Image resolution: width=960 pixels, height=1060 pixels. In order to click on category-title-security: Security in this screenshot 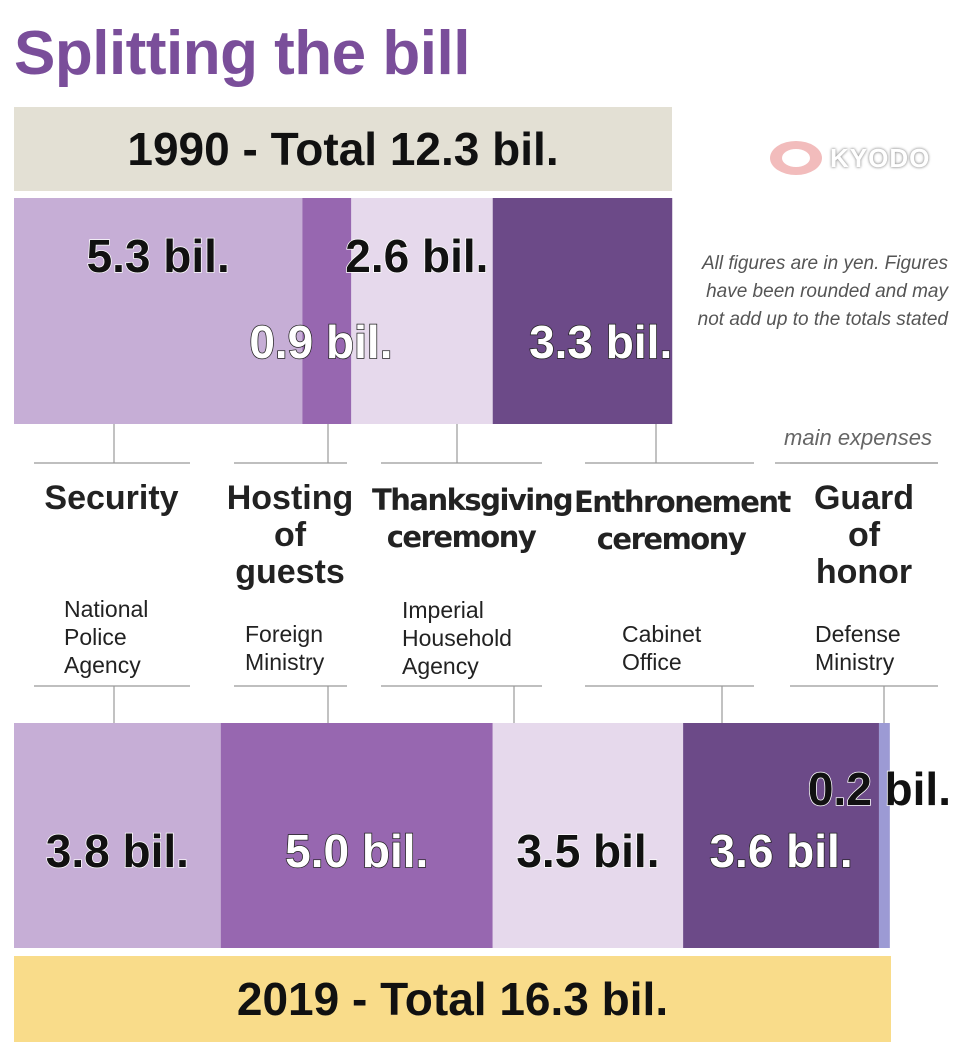, I will do `click(111, 498)`.